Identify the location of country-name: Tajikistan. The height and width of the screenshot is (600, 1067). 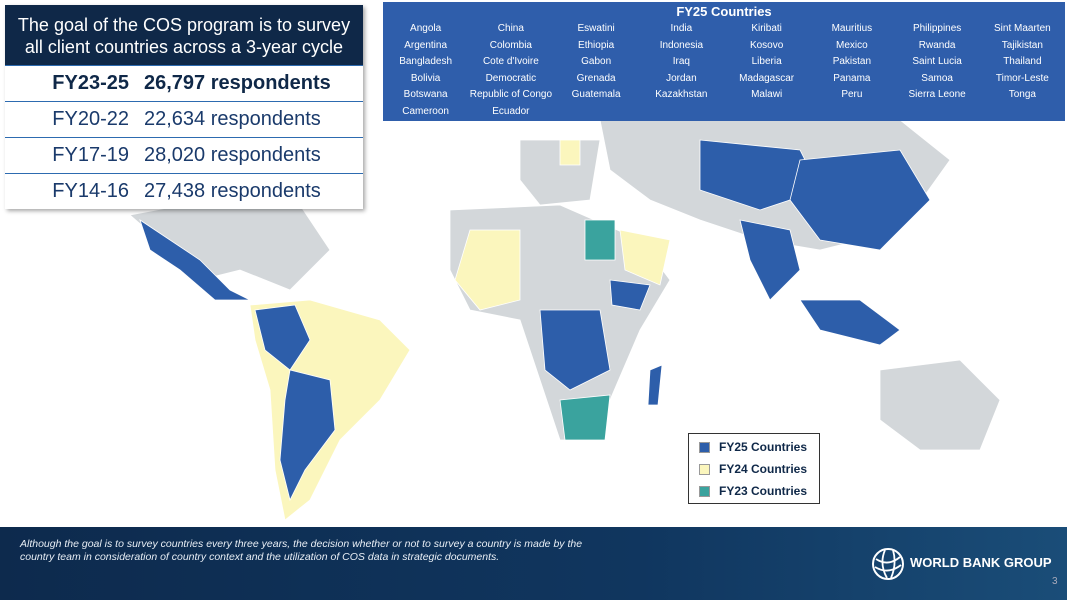
(1022, 45).